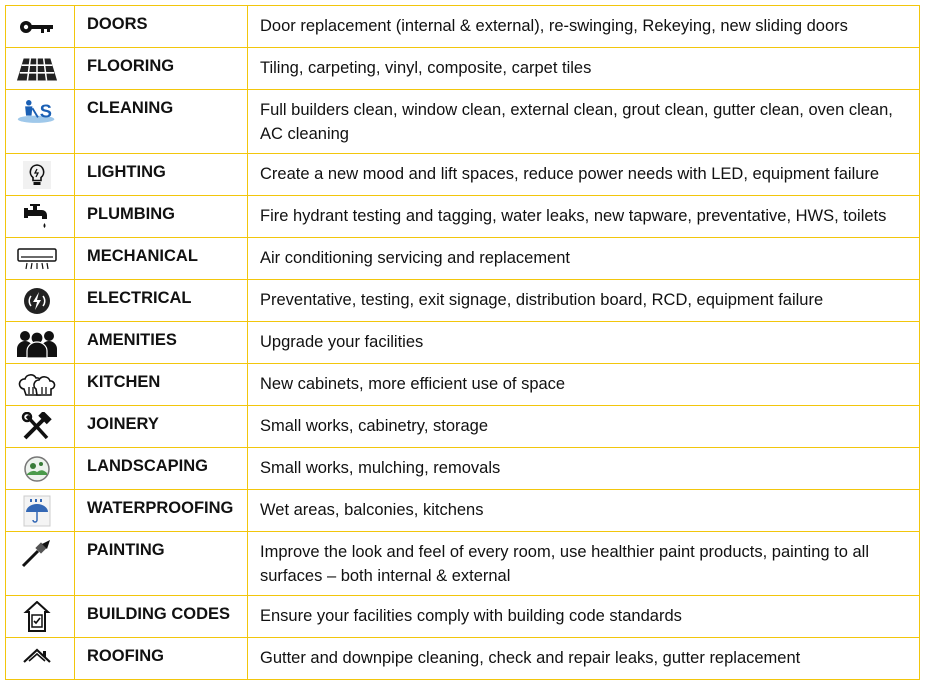 This screenshot has height=682, width=928. I want to click on service-description: Small works, cabinetry, storage, so click(583, 426).